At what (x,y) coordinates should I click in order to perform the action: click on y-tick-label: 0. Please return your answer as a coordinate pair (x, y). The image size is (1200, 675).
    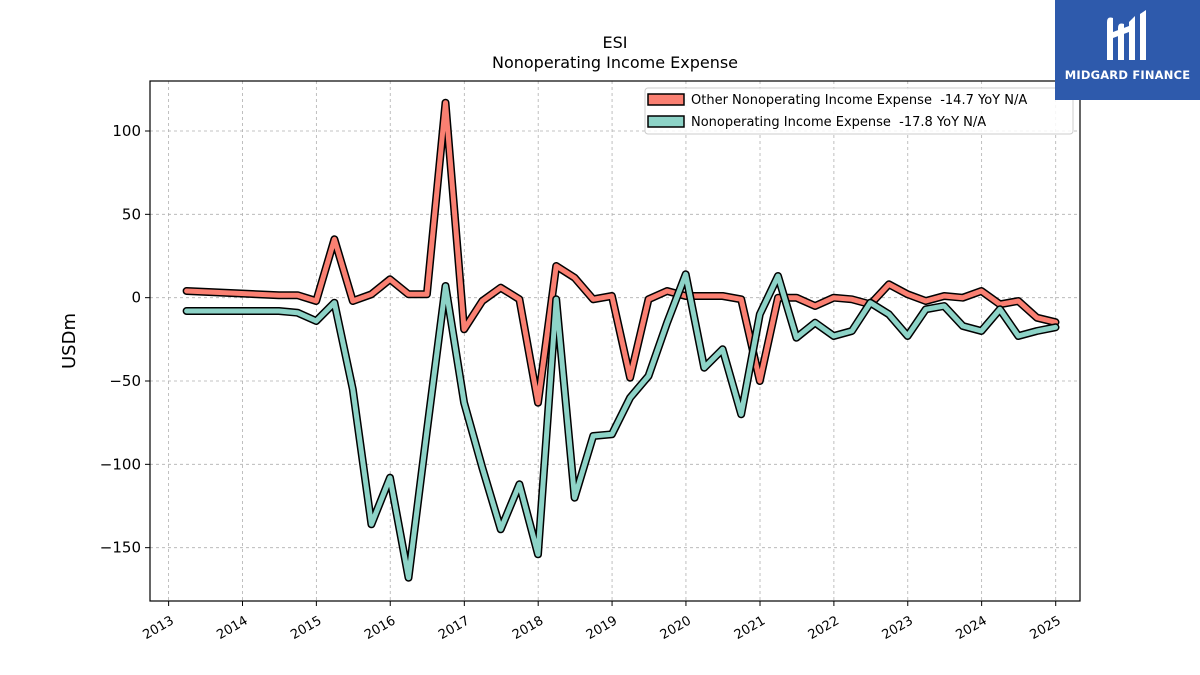
    Looking at the image, I should click on (136, 298).